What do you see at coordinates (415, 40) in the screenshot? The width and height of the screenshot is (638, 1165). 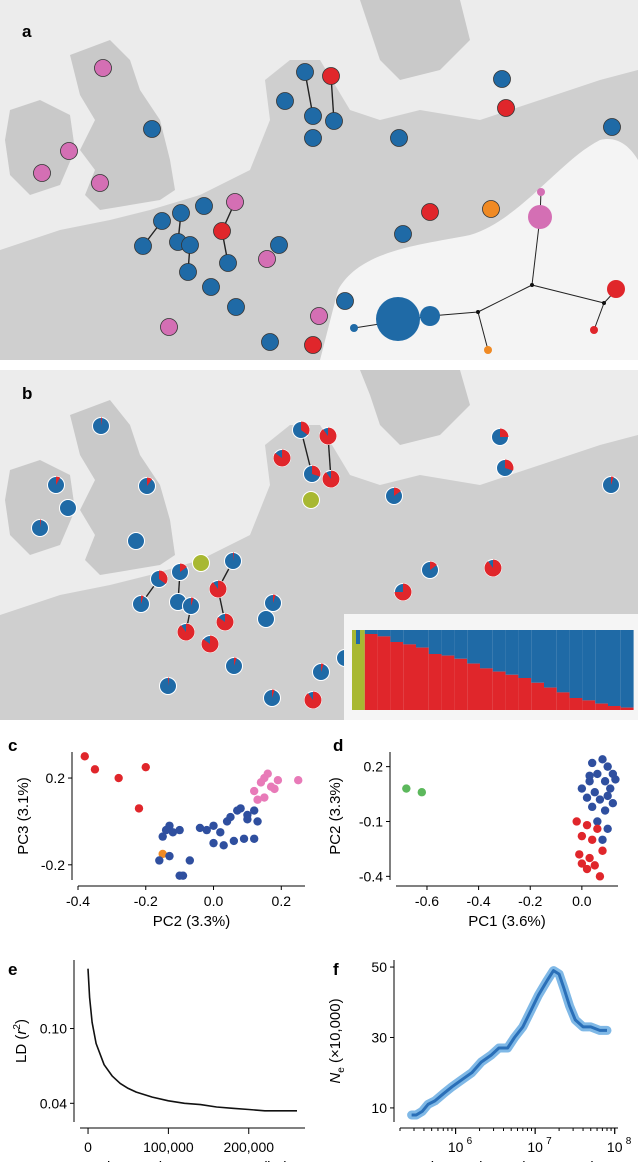 I see `map-a-land-scandinavia` at bounding box center [415, 40].